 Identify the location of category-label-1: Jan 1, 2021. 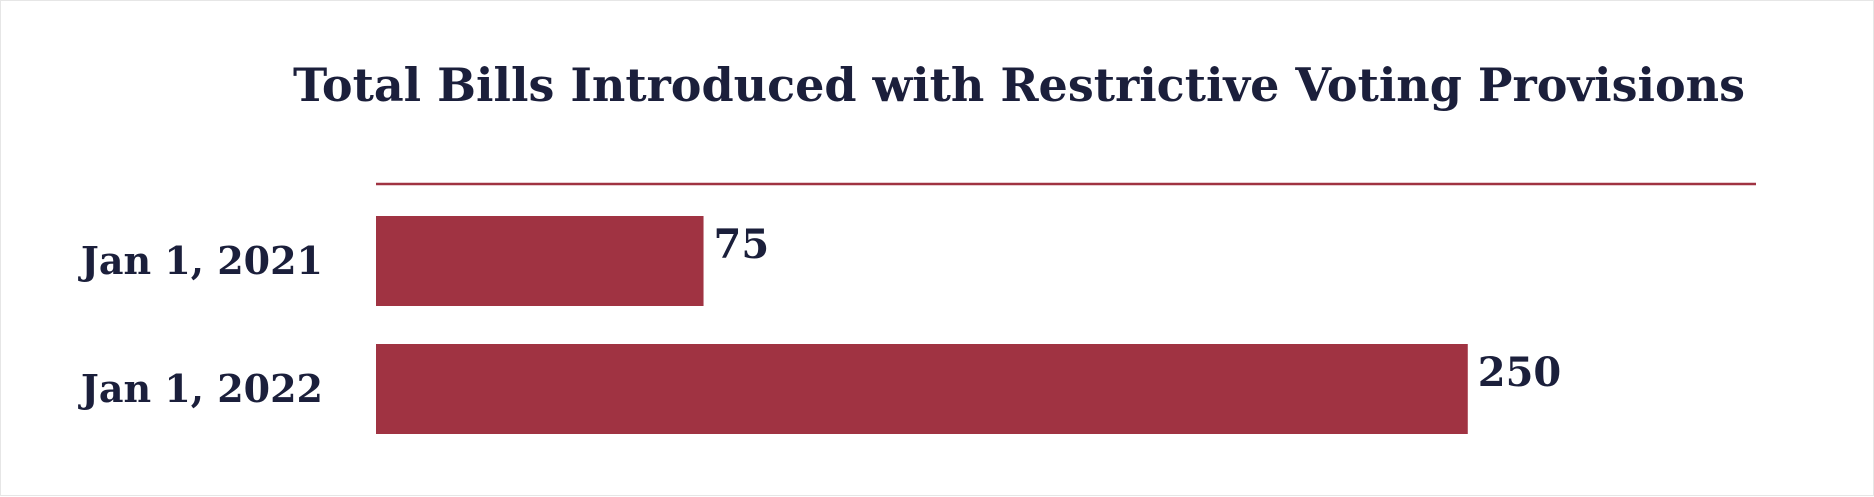
(200, 260).